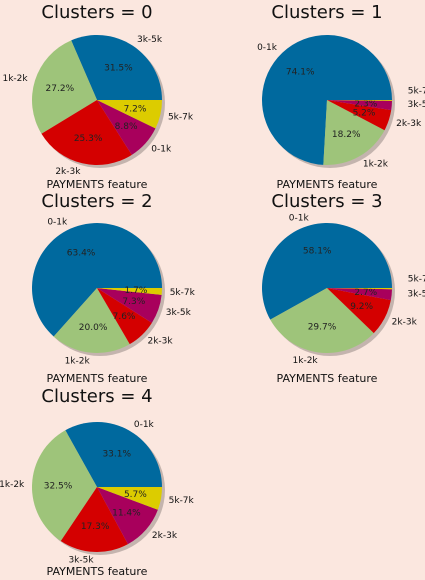  Describe the element at coordinates (81, 253) in the screenshot. I see `slice-percent-label: 63.4%` at that location.